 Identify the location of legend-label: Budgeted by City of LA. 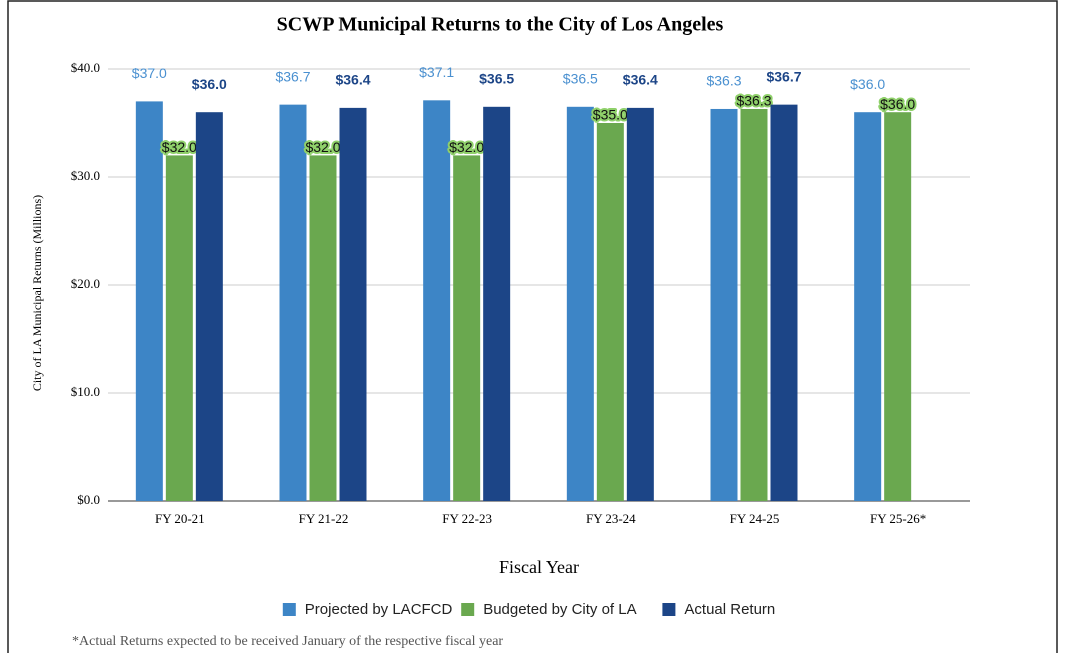
(559, 609).